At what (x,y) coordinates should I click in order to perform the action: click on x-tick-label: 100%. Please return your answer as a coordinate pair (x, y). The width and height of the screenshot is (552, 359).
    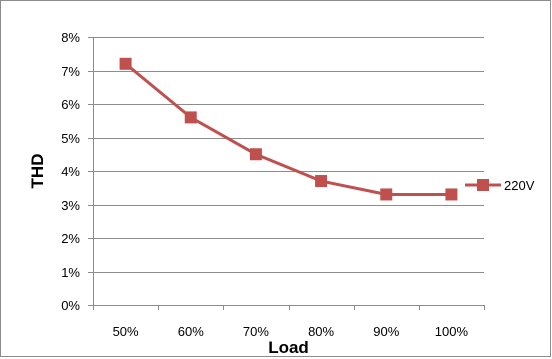
    Looking at the image, I should click on (452, 331).